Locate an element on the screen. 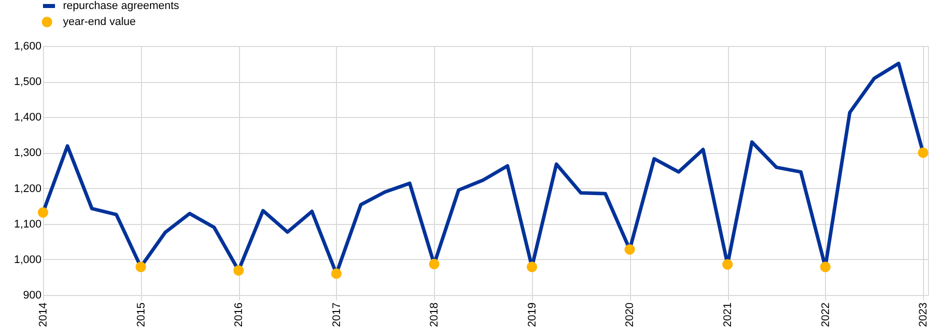 The width and height of the screenshot is (945, 334). x-tick-label: 2020 is located at coordinates (630, 314).